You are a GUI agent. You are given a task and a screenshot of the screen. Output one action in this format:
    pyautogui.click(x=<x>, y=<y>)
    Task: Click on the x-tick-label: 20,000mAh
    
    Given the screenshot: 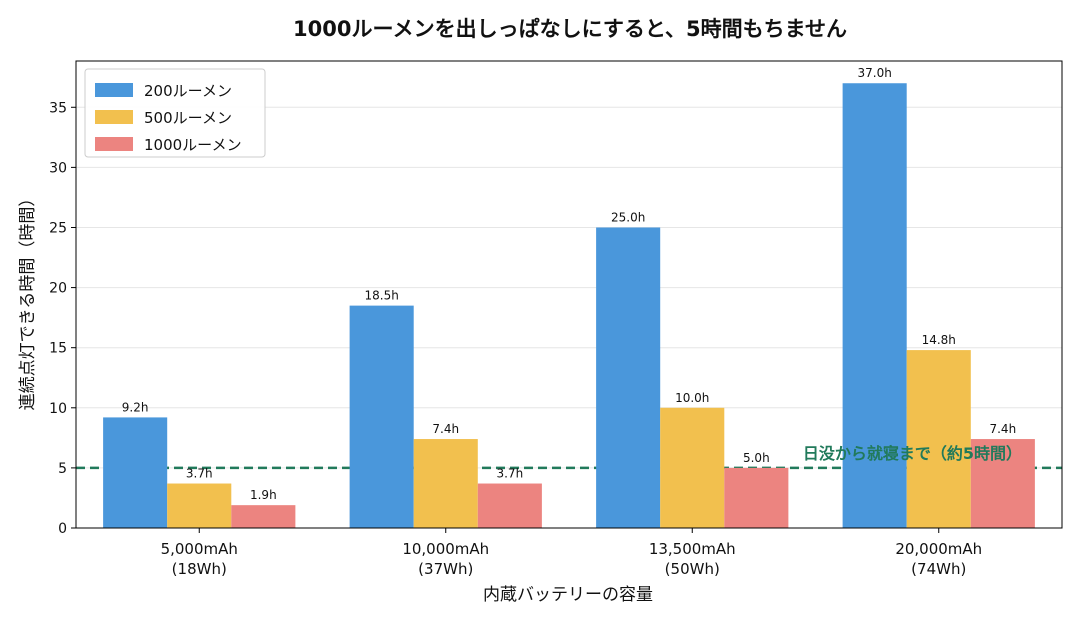 What is the action you would take?
    pyautogui.click(x=938, y=549)
    